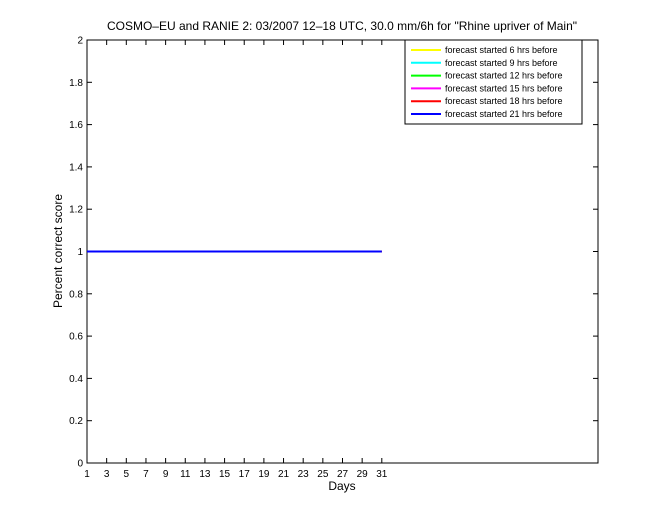 Image resolution: width=660 pixels, height=525 pixels. Describe the element at coordinates (80, 464) in the screenshot. I see `y-tick-label: 0` at that location.